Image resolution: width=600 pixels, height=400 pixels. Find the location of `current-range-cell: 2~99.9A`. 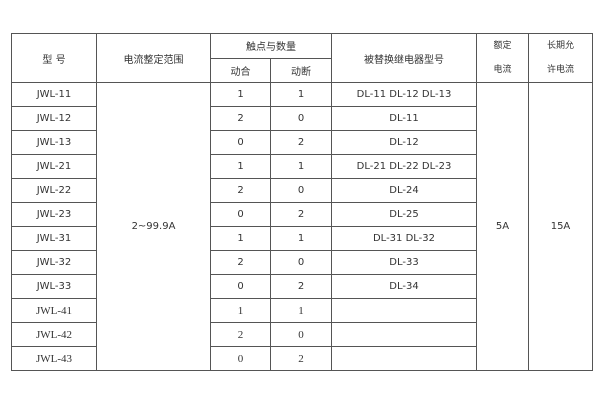

current-range-cell: 2~99.9A is located at coordinates (153, 226).